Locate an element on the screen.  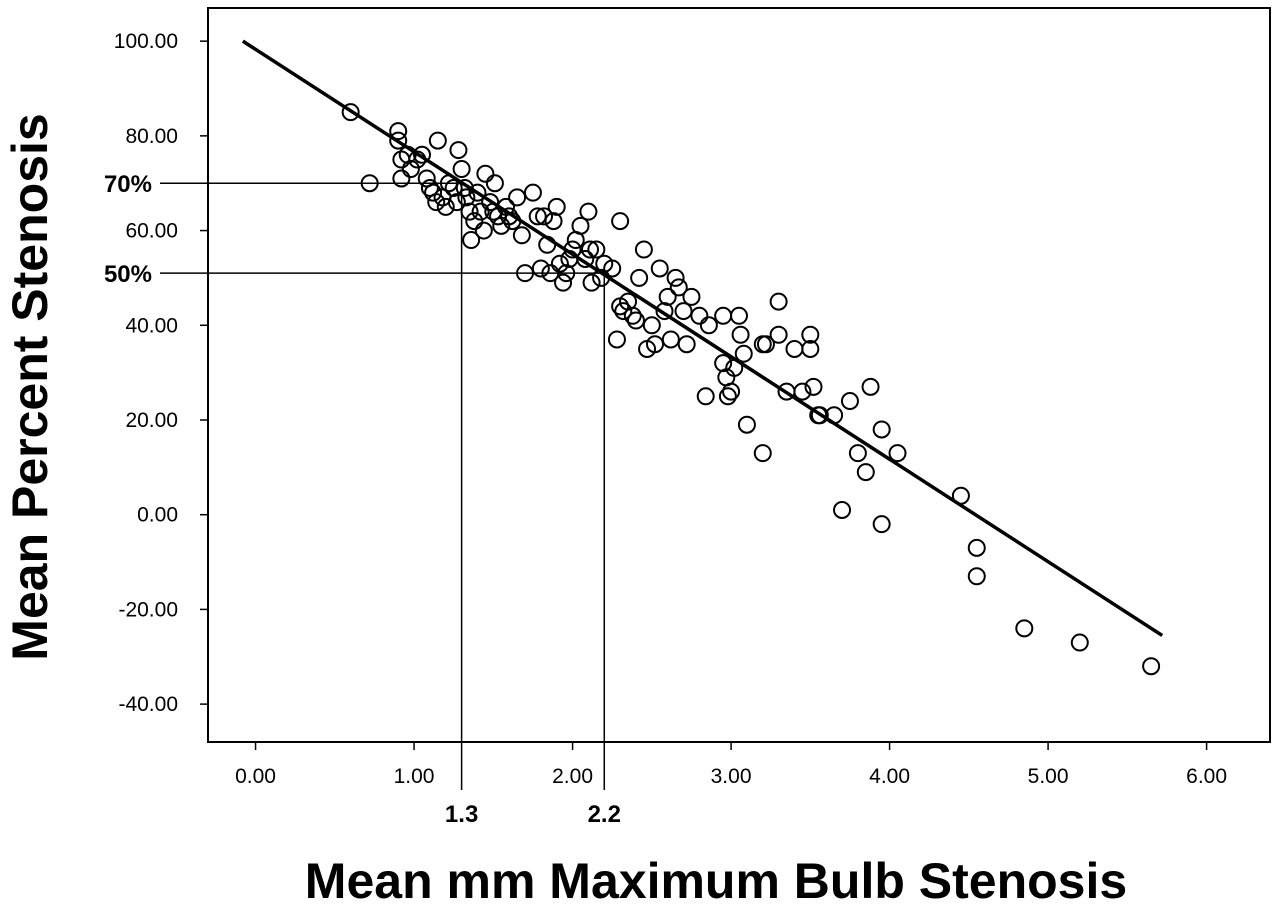
y-axis-title: Mean Percent Stenosis is located at coordinates (30, 386).